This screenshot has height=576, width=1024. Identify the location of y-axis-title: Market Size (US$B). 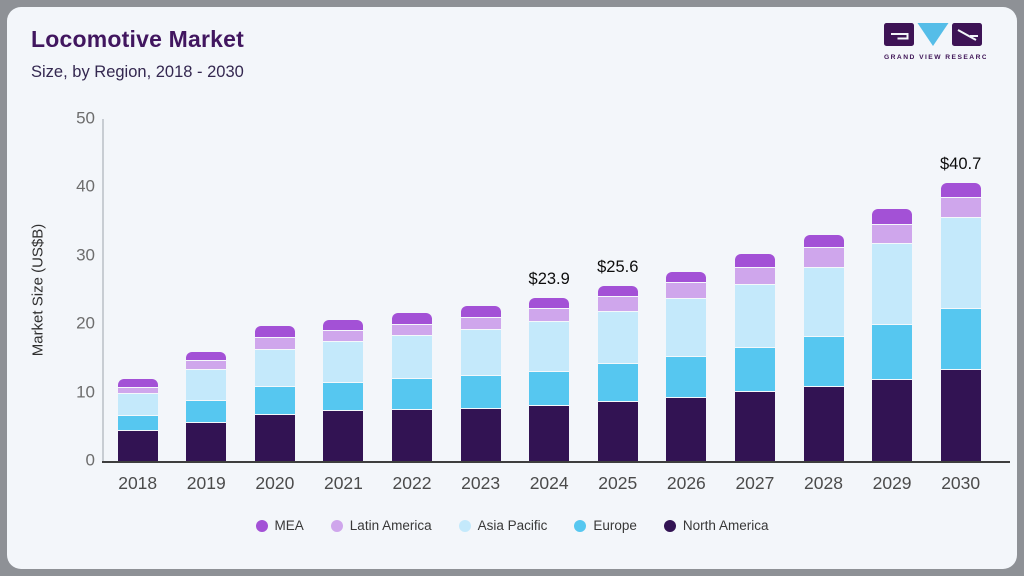
(38, 290).